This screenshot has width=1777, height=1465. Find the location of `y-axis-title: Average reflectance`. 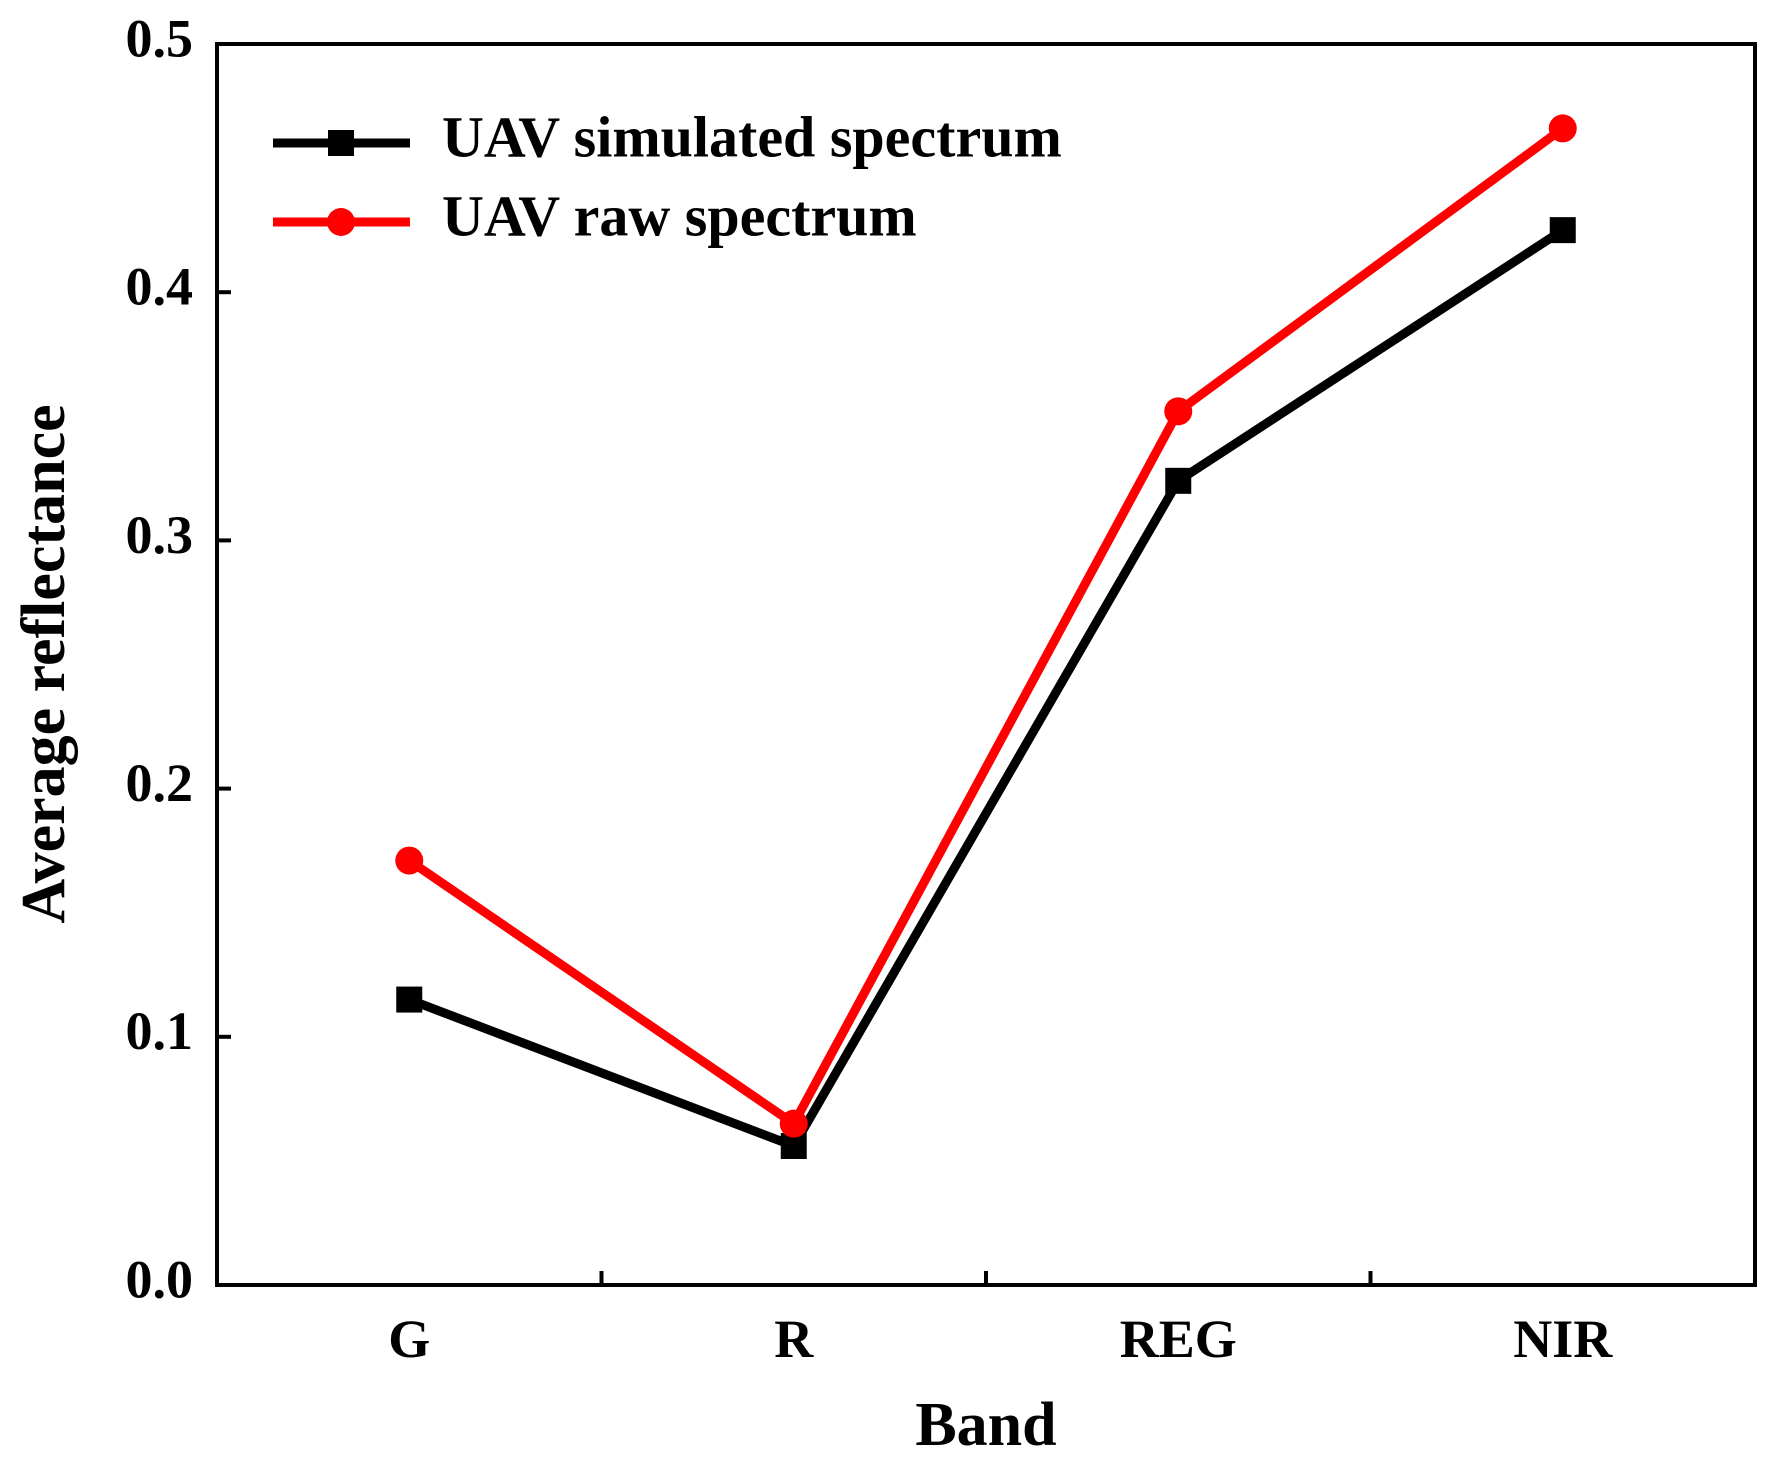

y-axis-title: Average reflectance is located at coordinates (44, 663).